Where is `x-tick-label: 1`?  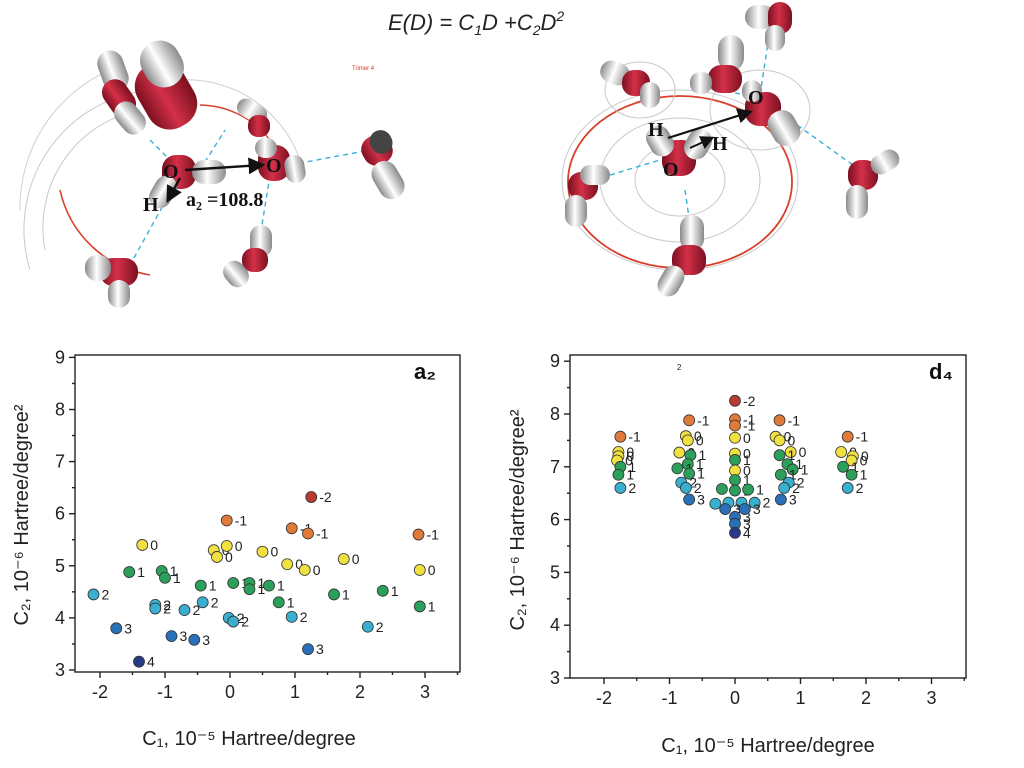 x-tick-label: 1 is located at coordinates (800, 698).